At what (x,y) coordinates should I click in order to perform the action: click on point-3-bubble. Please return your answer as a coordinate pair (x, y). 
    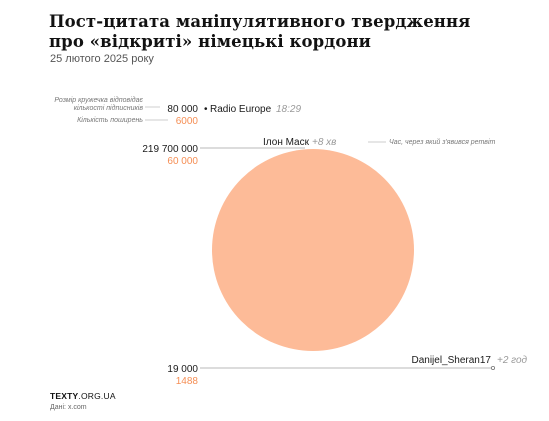
    Looking at the image, I should click on (492, 367).